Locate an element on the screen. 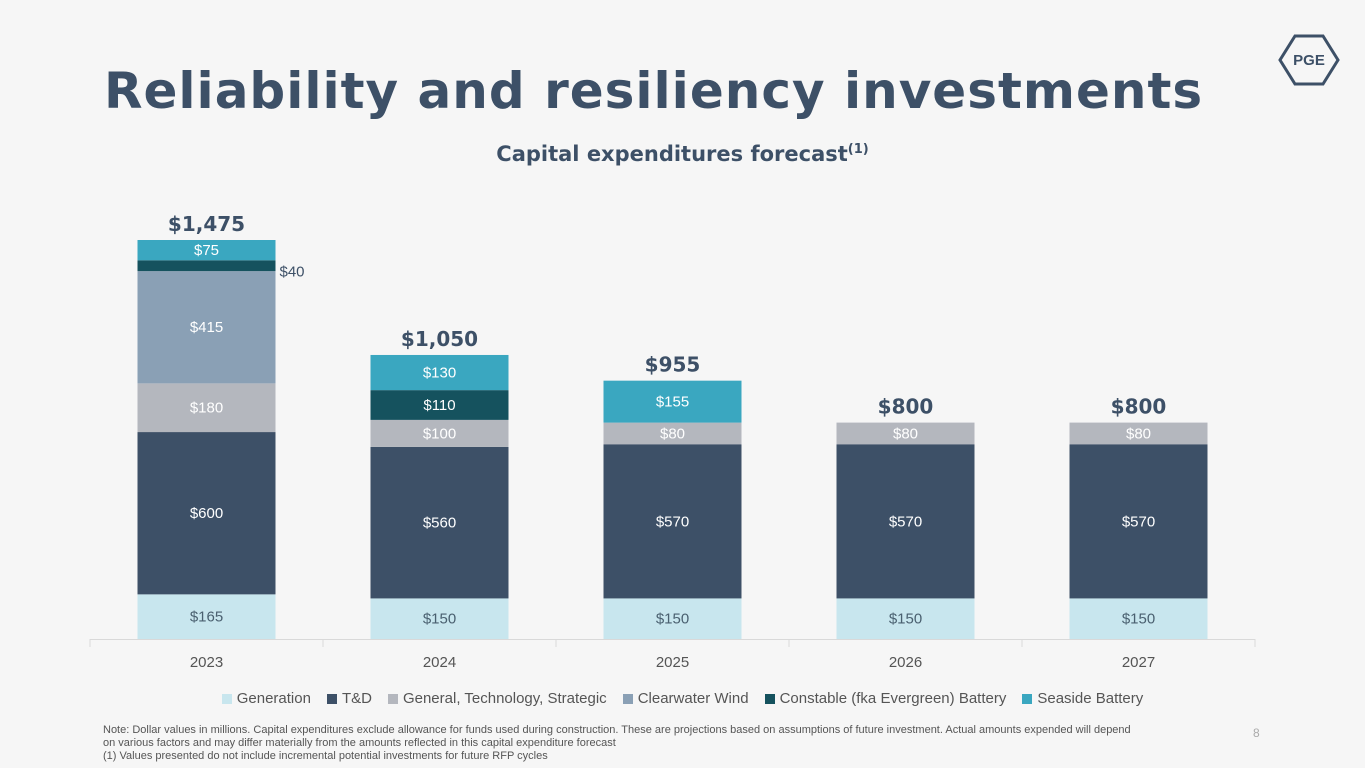 The image size is (1365, 768). legend-item: Generation is located at coordinates (266, 698).